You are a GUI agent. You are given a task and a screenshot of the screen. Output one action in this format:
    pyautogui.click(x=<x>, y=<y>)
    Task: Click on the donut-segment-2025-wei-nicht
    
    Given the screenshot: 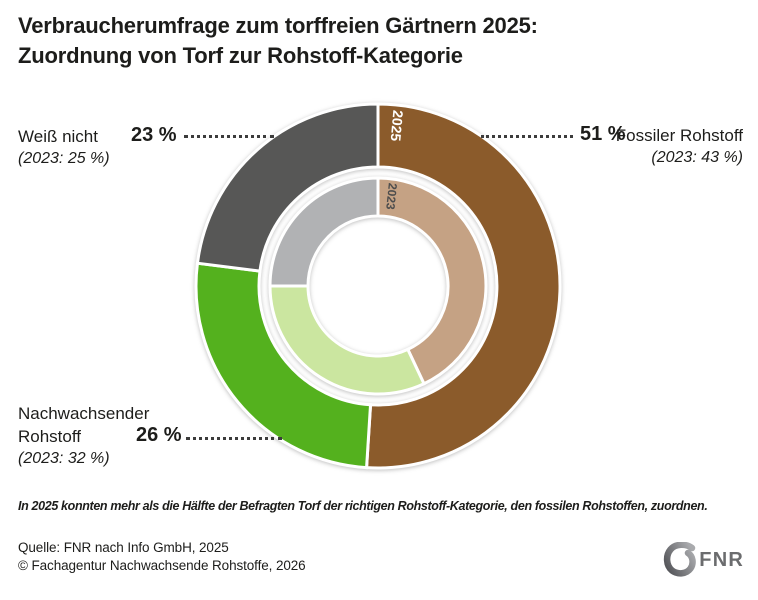 What is the action you would take?
    pyautogui.click(x=287, y=187)
    